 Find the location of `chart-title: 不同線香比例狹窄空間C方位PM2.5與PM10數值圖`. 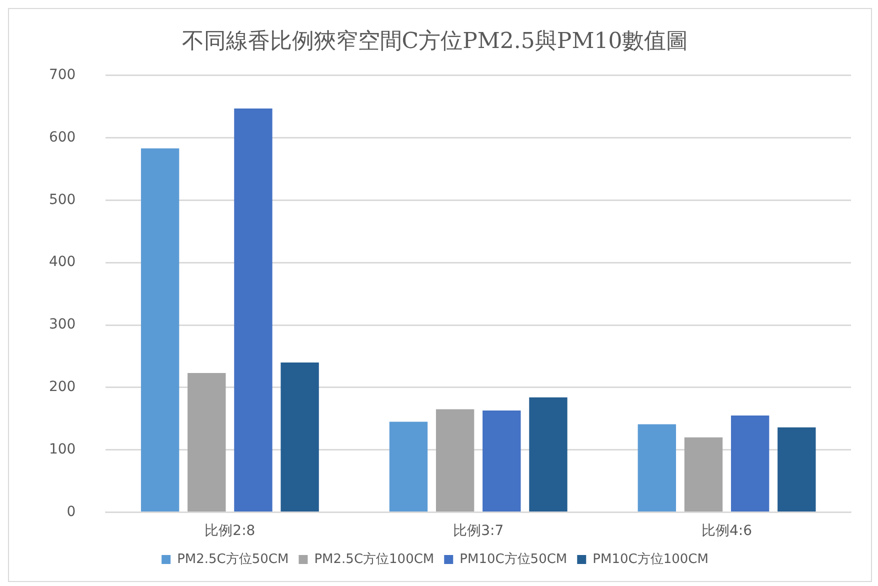

chart-title: 不同線香比例狹窄空間C方位PM2.5與PM10數值圖 is located at coordinates (435, 41).